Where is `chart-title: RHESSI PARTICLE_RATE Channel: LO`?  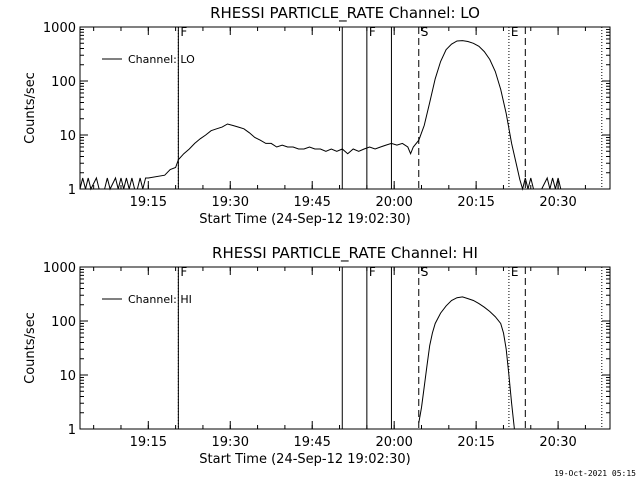 chart-title: RHESSI PARTICLE_RATE Channel: LO is located at coordinates (345, 13).